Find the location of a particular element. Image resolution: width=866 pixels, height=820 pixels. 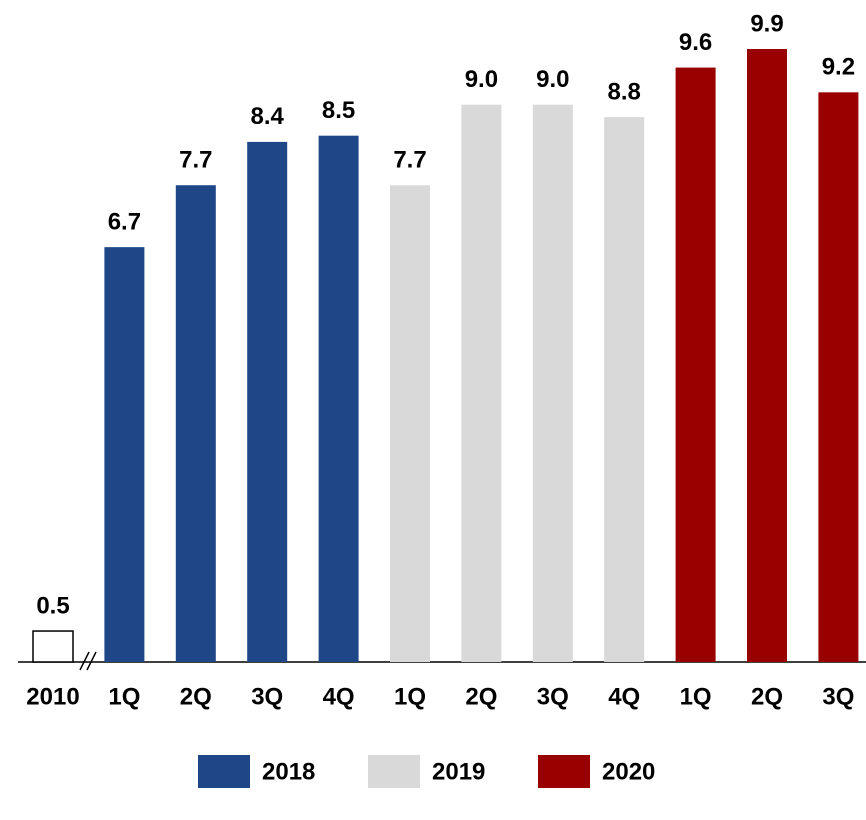

data-label: 8.4 is located at coordinates (268, 116).